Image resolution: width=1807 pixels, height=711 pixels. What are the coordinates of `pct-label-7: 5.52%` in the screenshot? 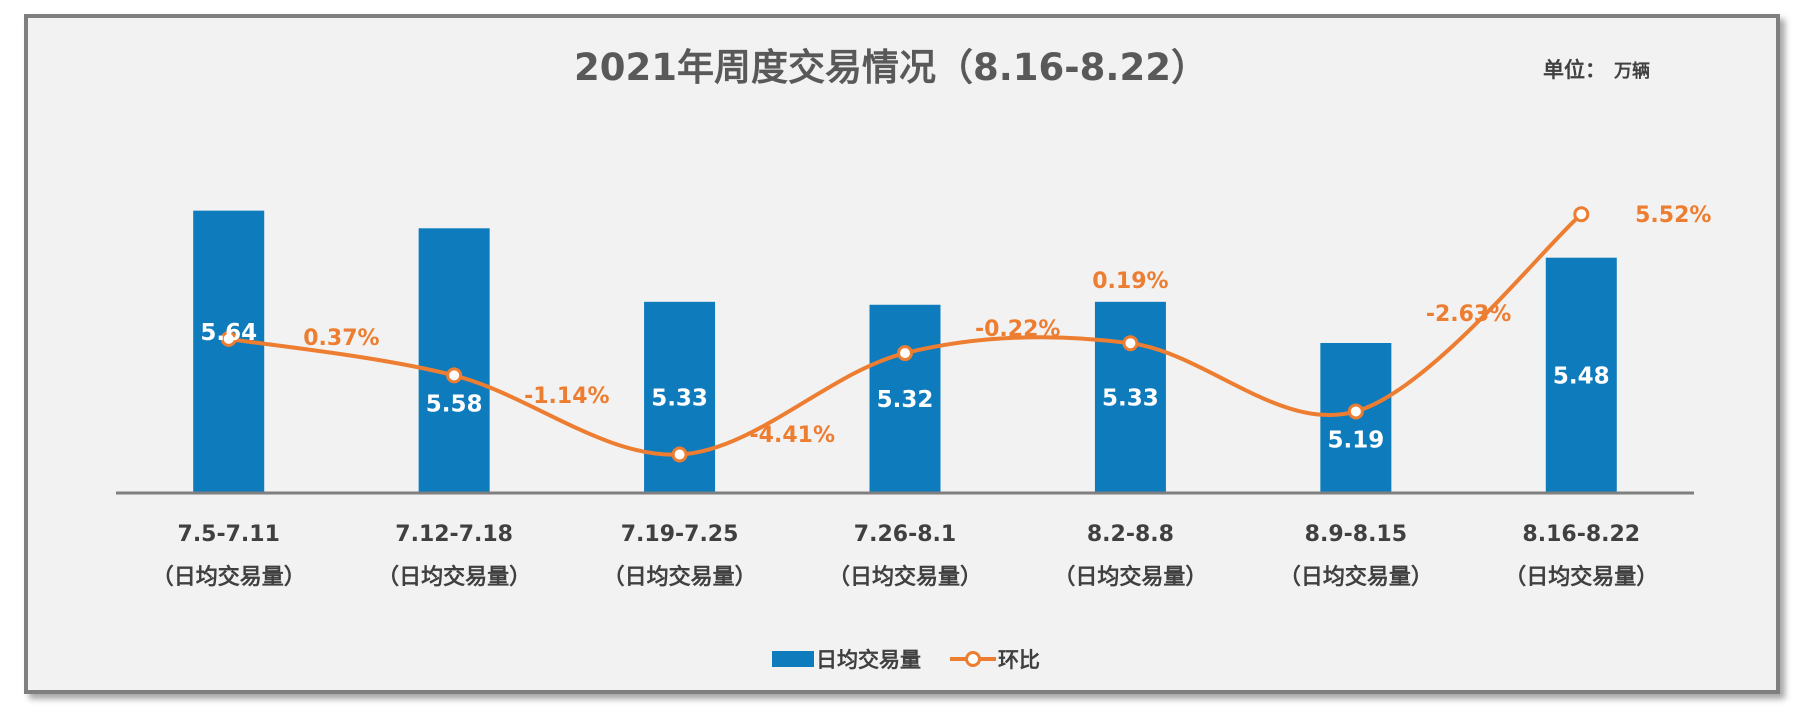 It's located at (1673, 215).